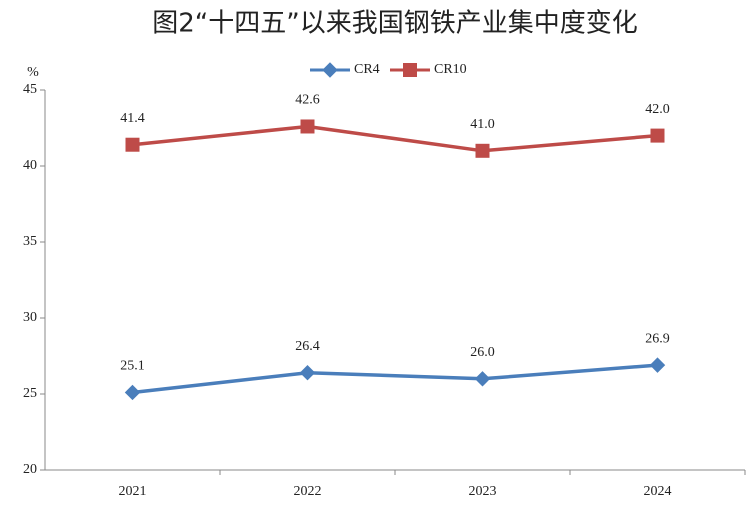  Describe the element at coordinates (482, 352) in the screenshot. I see `value-label: 26.0` at that location.